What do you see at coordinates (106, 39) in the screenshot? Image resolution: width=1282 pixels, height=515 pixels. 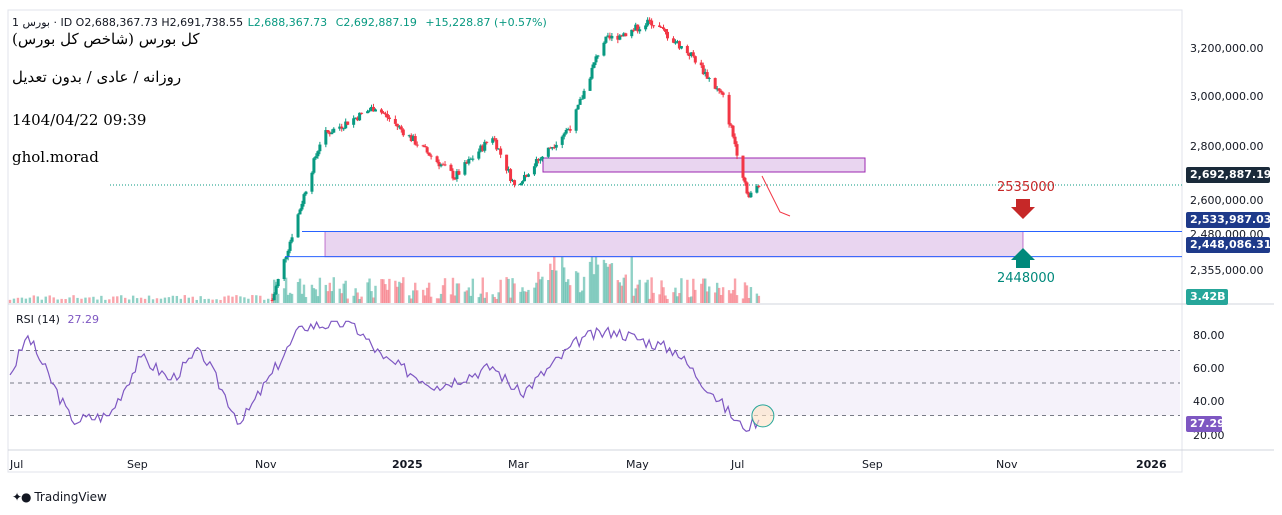 I see `note-title: (کل بورس (شاخص کل بورس` at bounding box center [106, 39].